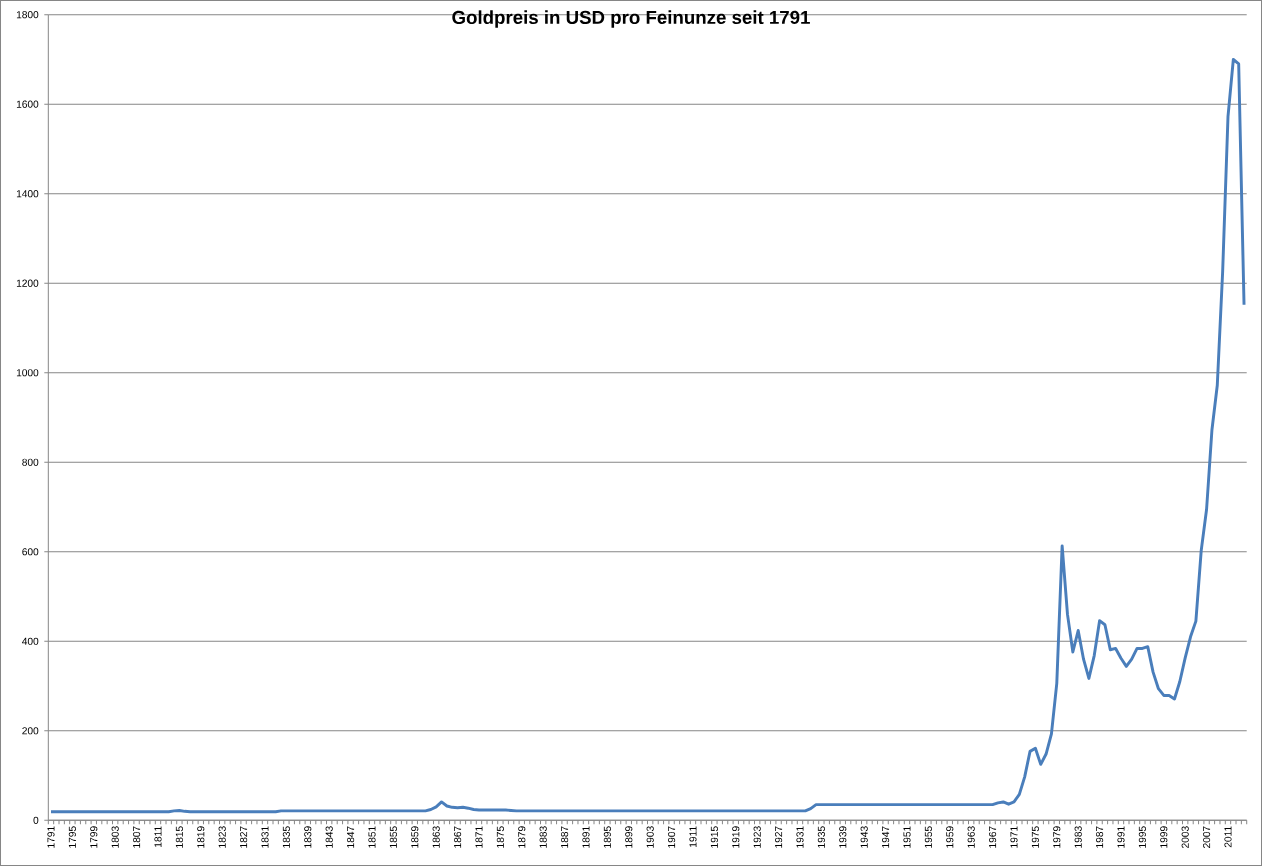 This screenshot has height=866, width=1262. What do you see at coordinates (201, 837) in the screenshot?
I see `x-tick-label: 1819` at bounding box center [201, 837].